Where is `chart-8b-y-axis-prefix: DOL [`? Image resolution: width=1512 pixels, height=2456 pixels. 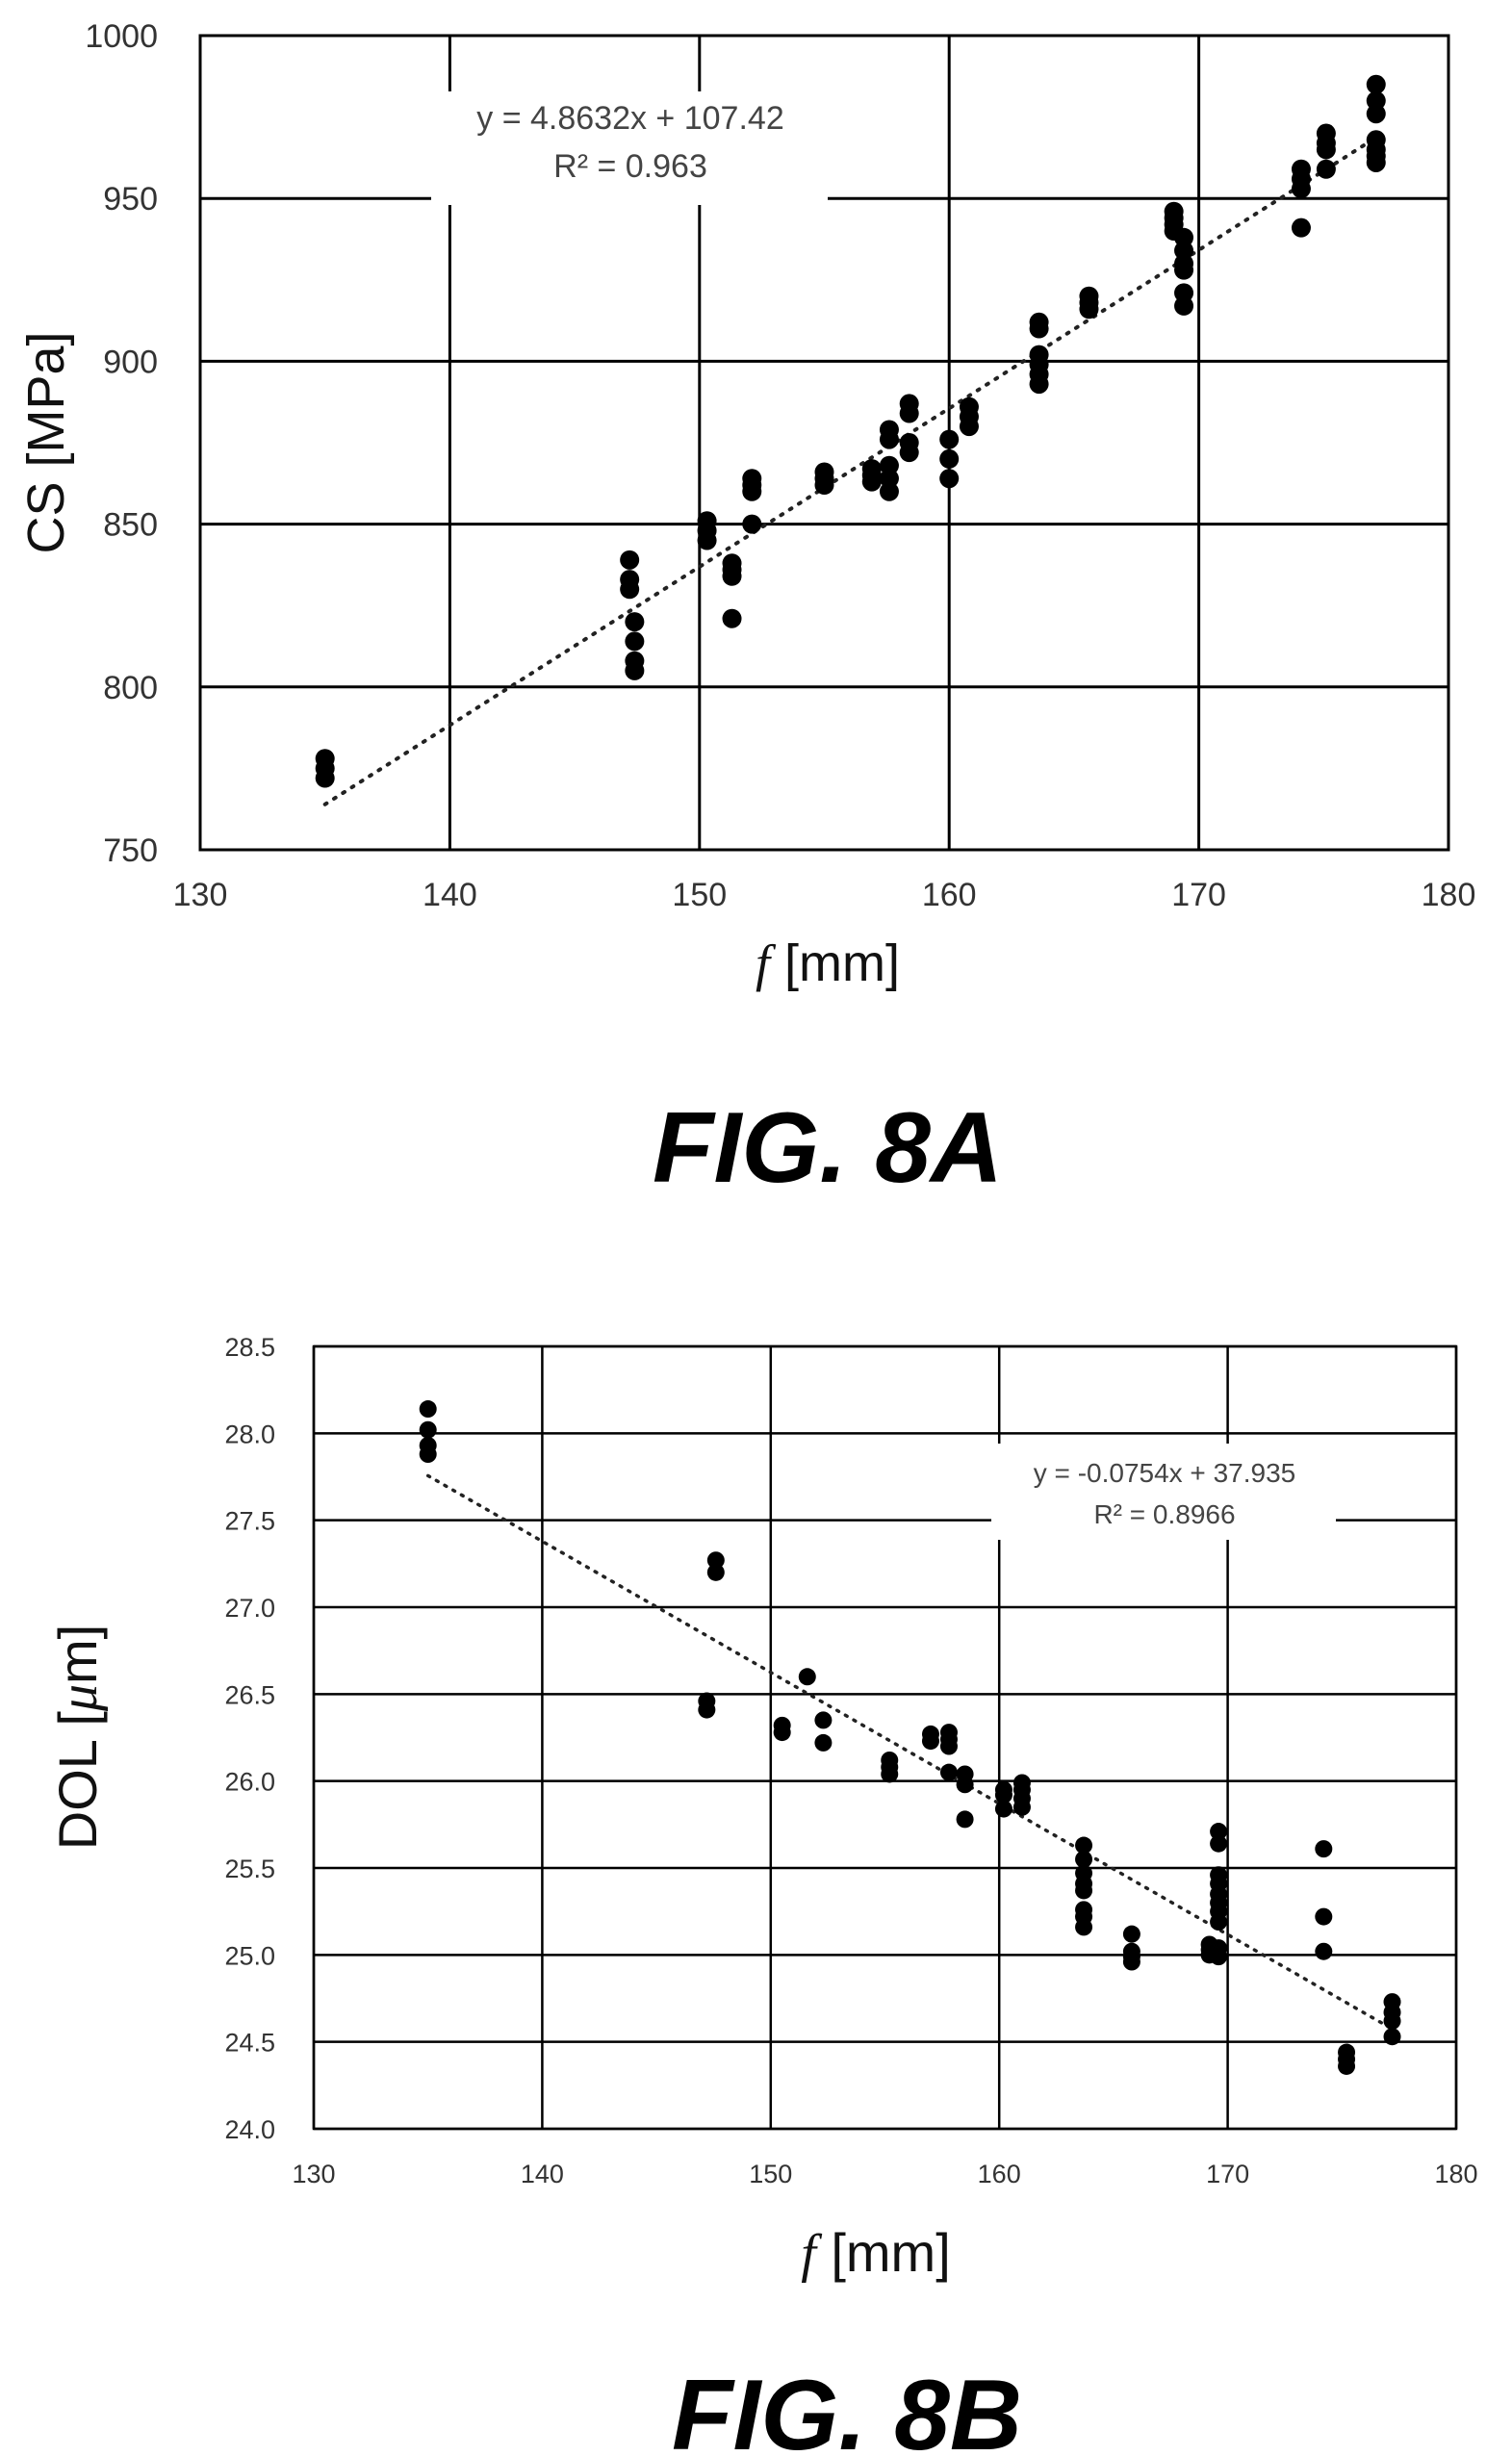
chart-8b-y-axis-prefix: DOL [ is located at coordinates (77, 1781).